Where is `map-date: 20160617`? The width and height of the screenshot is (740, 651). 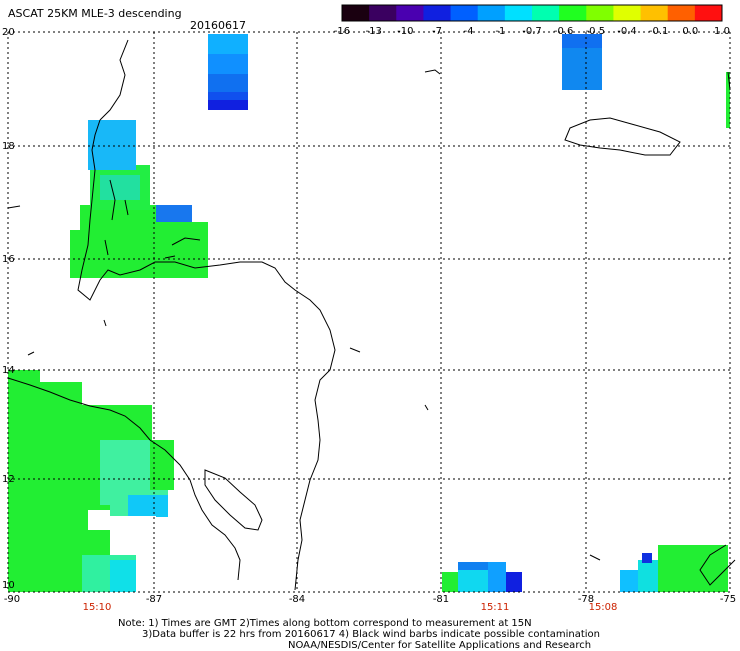 map-date: 20160617 is located at coordinates (218, 25).